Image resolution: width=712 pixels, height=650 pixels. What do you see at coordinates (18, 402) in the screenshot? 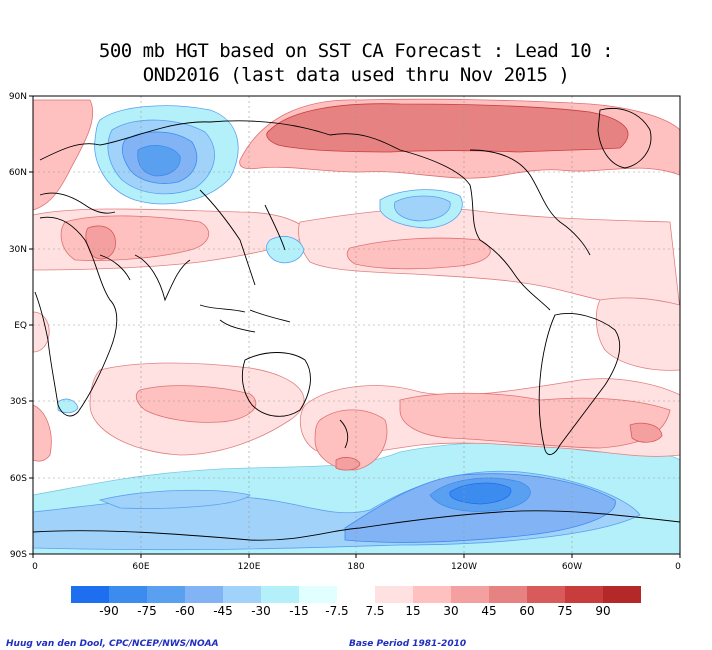
I see `lat-label: 30S` at bounding box center [18, 402].